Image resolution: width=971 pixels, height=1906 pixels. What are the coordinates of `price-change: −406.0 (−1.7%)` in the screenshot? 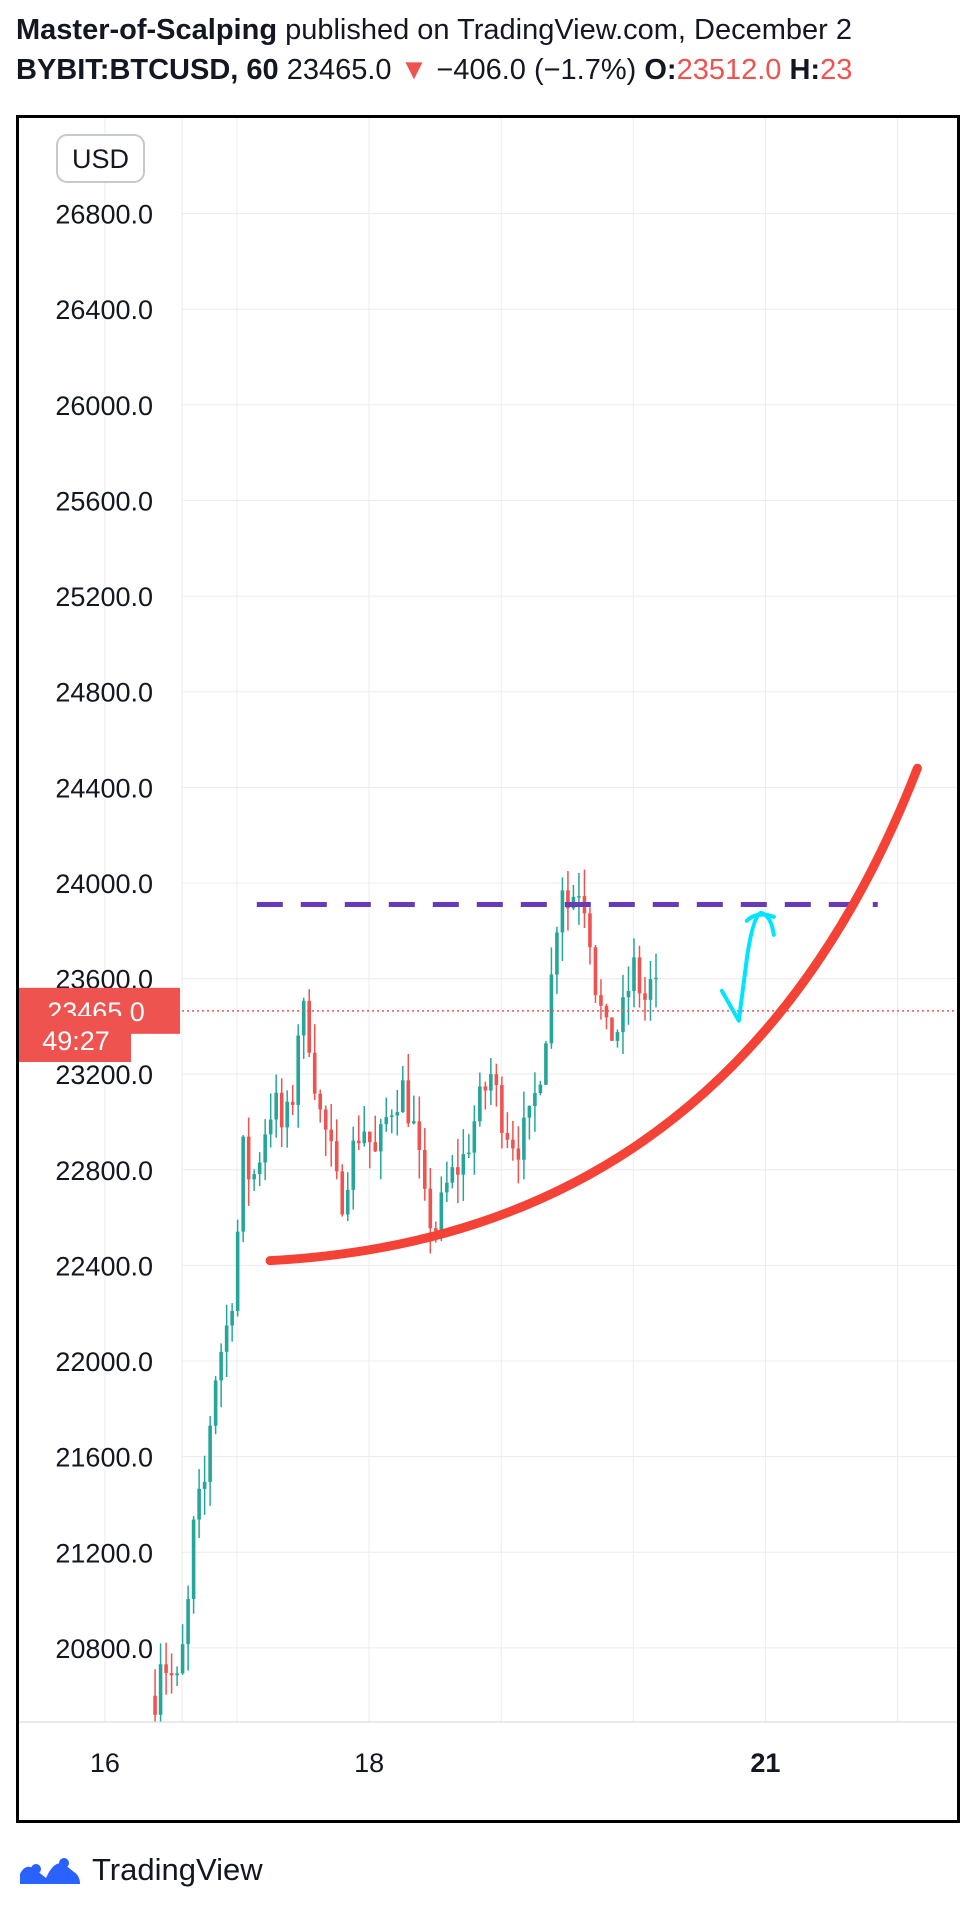 It's located at (536, 70).